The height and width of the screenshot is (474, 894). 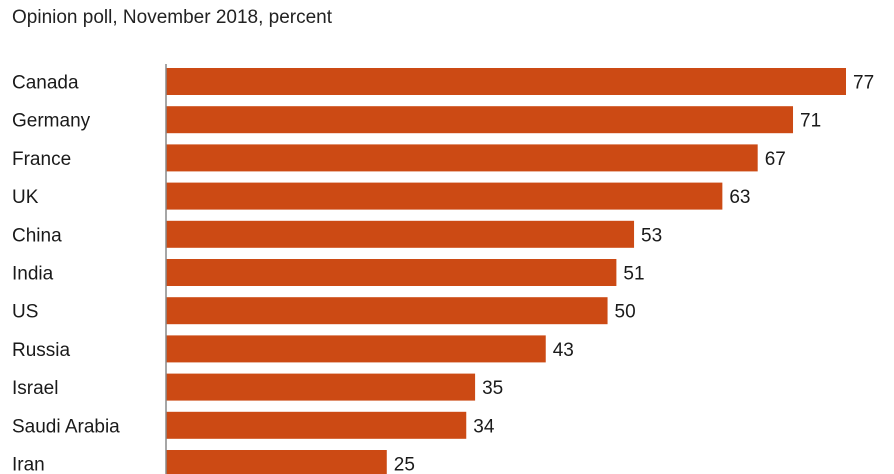 What do you see at coordinates (45, 83) in the screenshot?
I see `category-label: Canada` at bounding box center [45, 83].